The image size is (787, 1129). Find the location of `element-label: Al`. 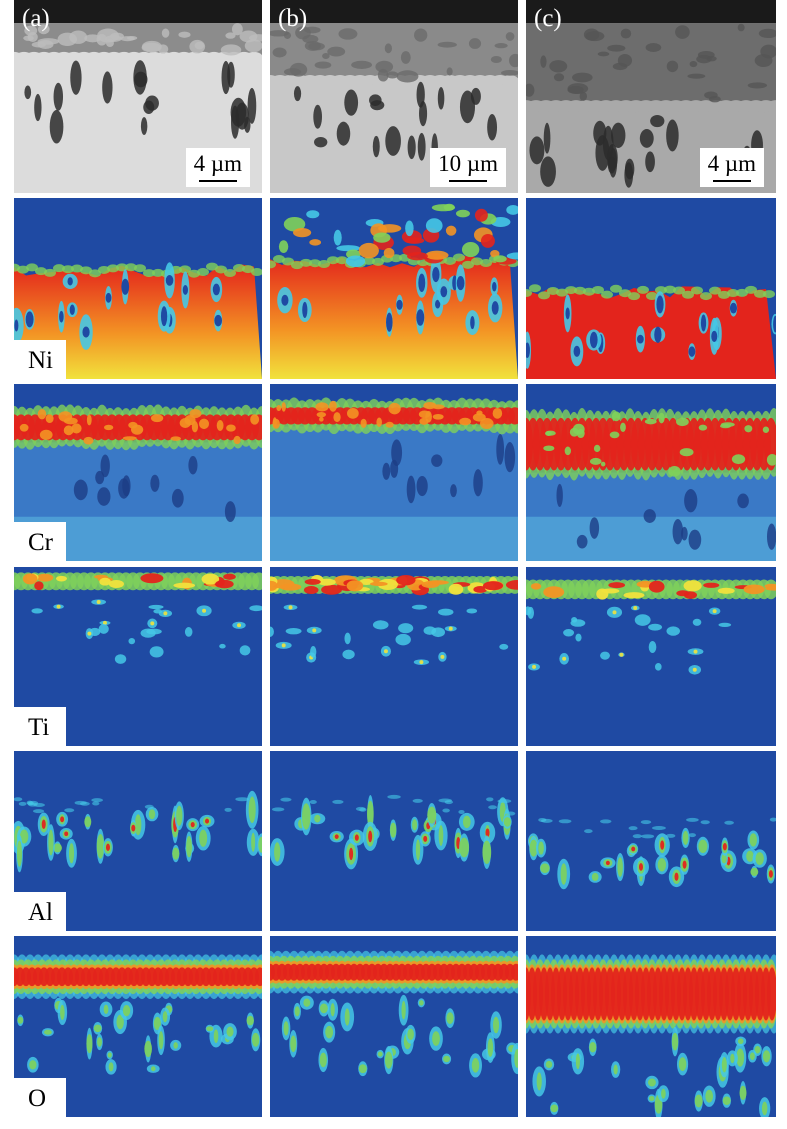

element-label: Al is located at coordinates (40, 911).